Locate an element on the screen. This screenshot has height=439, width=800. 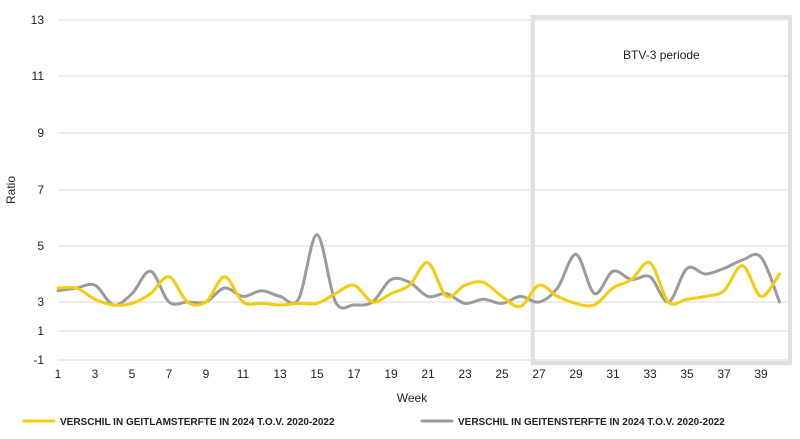
x-tick-label: 27 is located at coordinates (539, 374).